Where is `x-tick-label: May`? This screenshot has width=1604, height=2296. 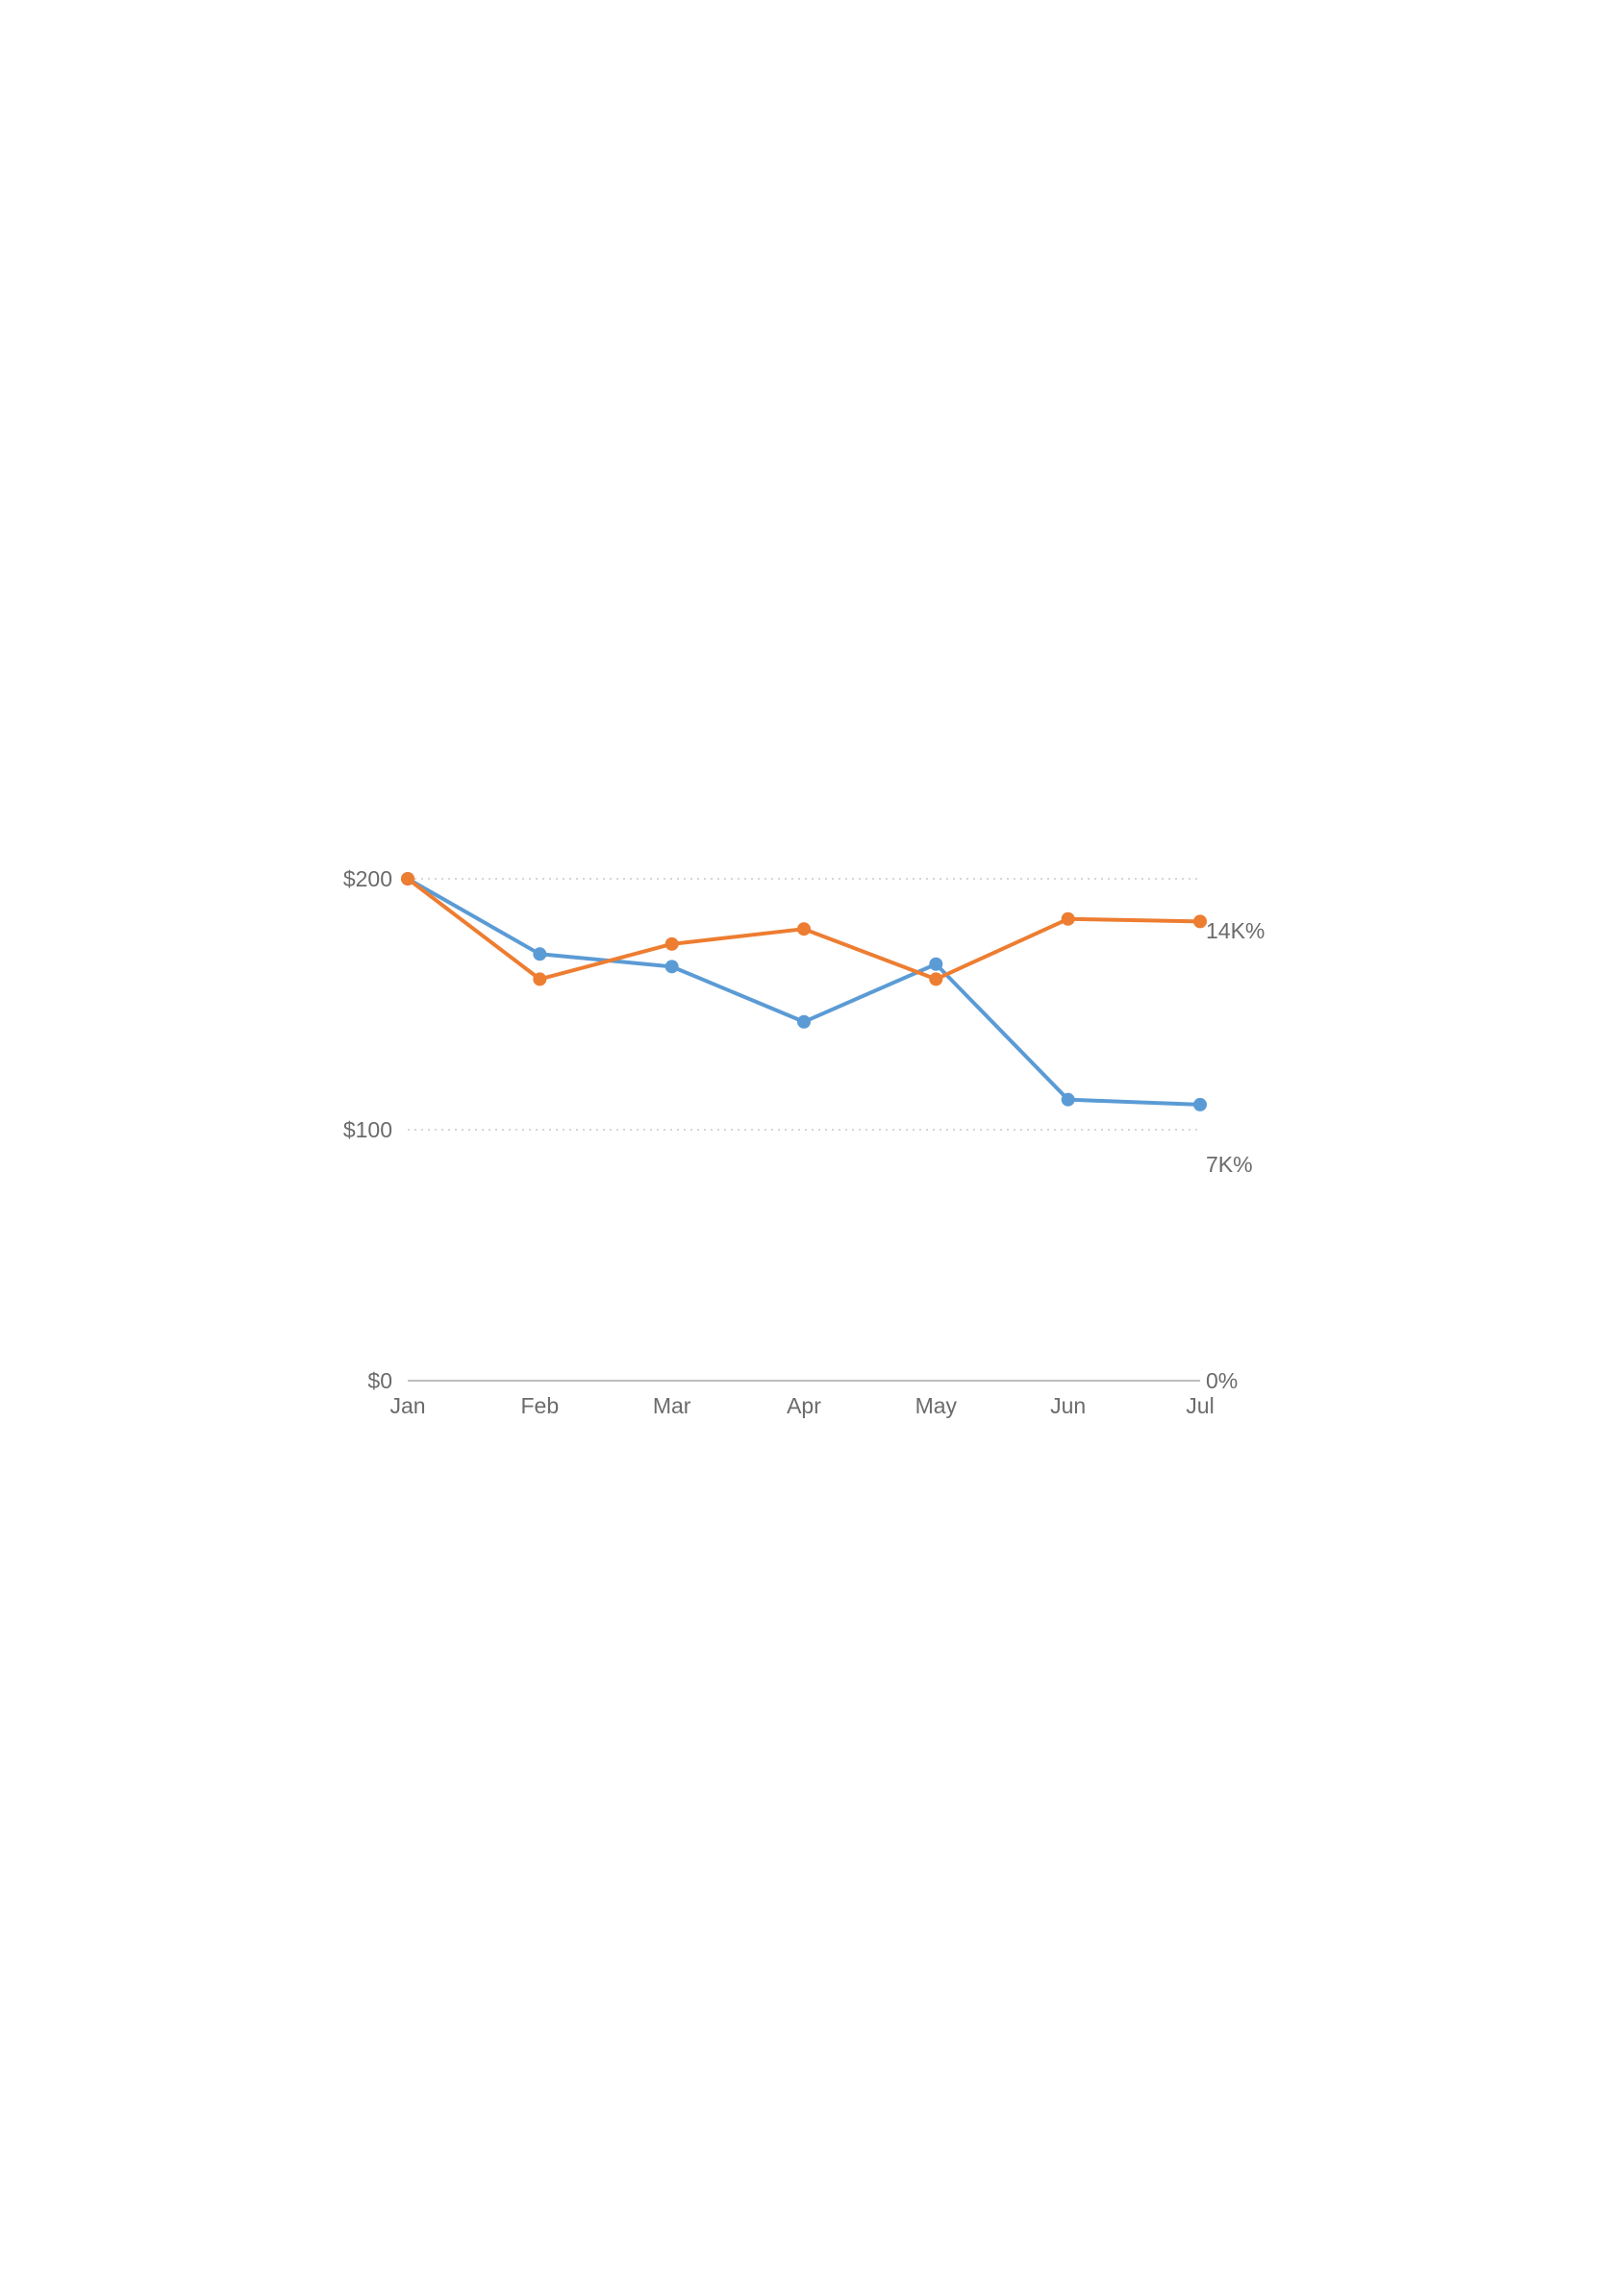
x-tick-label: May is located at coordinates (936, 1405).